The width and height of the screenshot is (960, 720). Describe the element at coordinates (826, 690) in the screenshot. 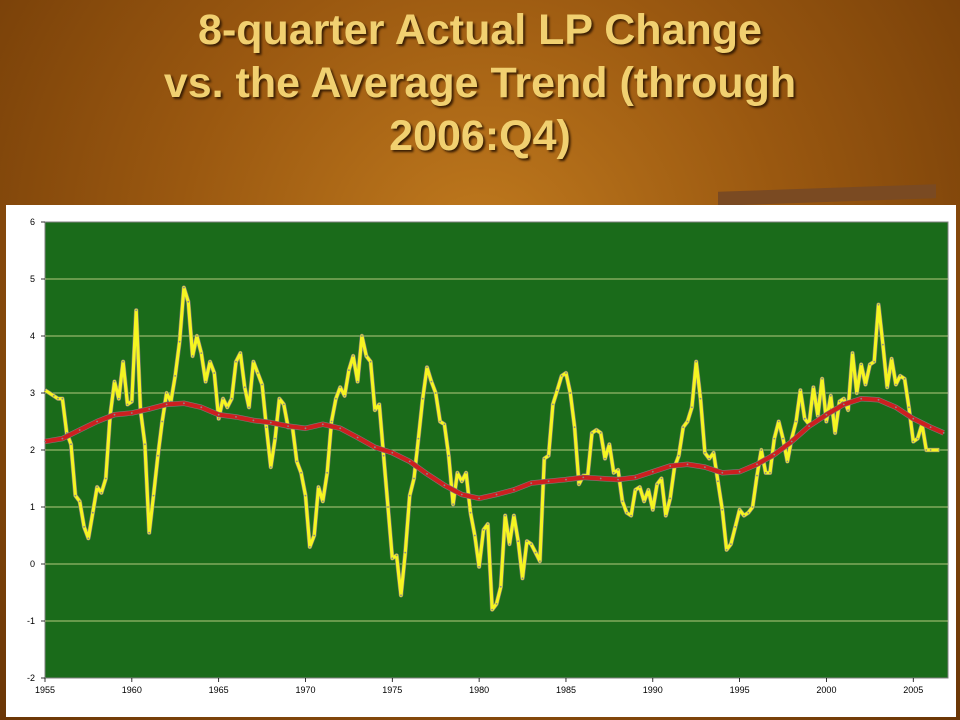

I see `x-tick-label: 2000` at that location.